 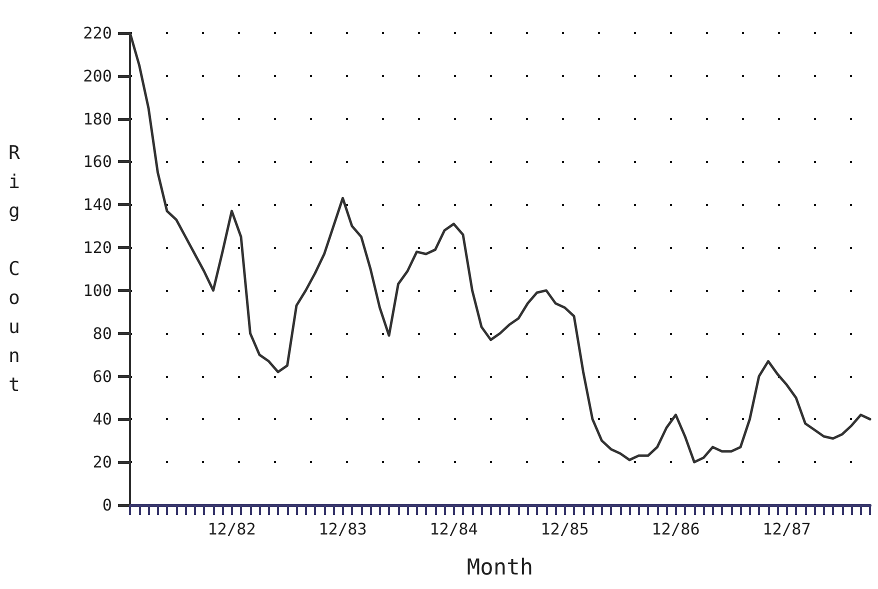 What do you see at coordinates (342, 529) in the screenshot?
I see `x-tick-label: 12/83` at bounding box center [342, 529].